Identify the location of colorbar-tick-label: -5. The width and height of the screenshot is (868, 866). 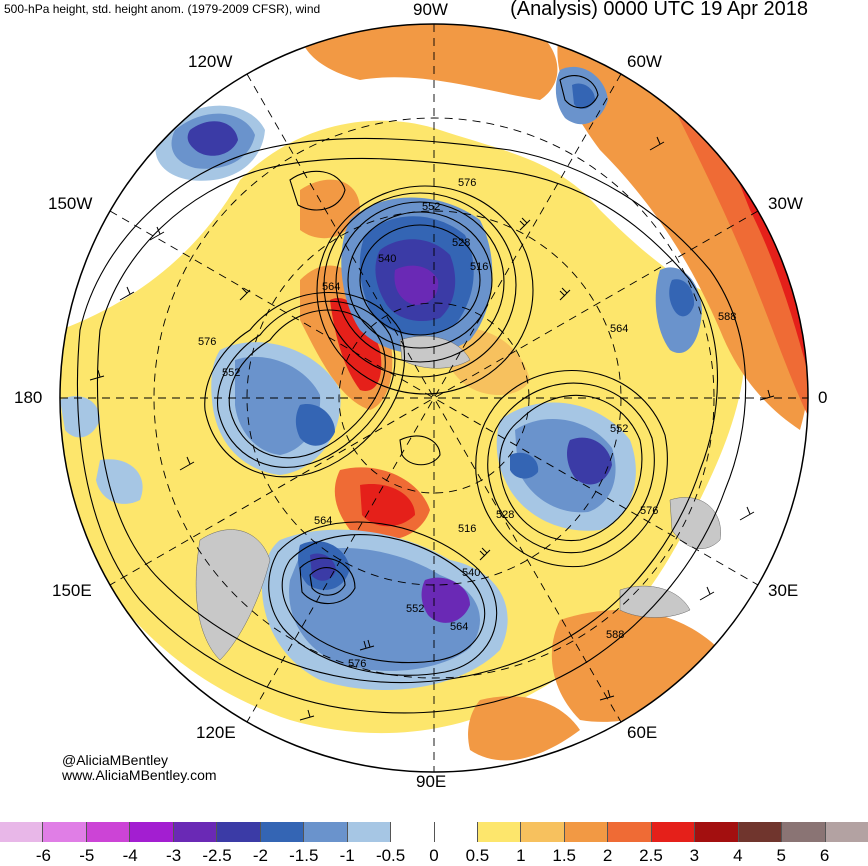
(87, 855).